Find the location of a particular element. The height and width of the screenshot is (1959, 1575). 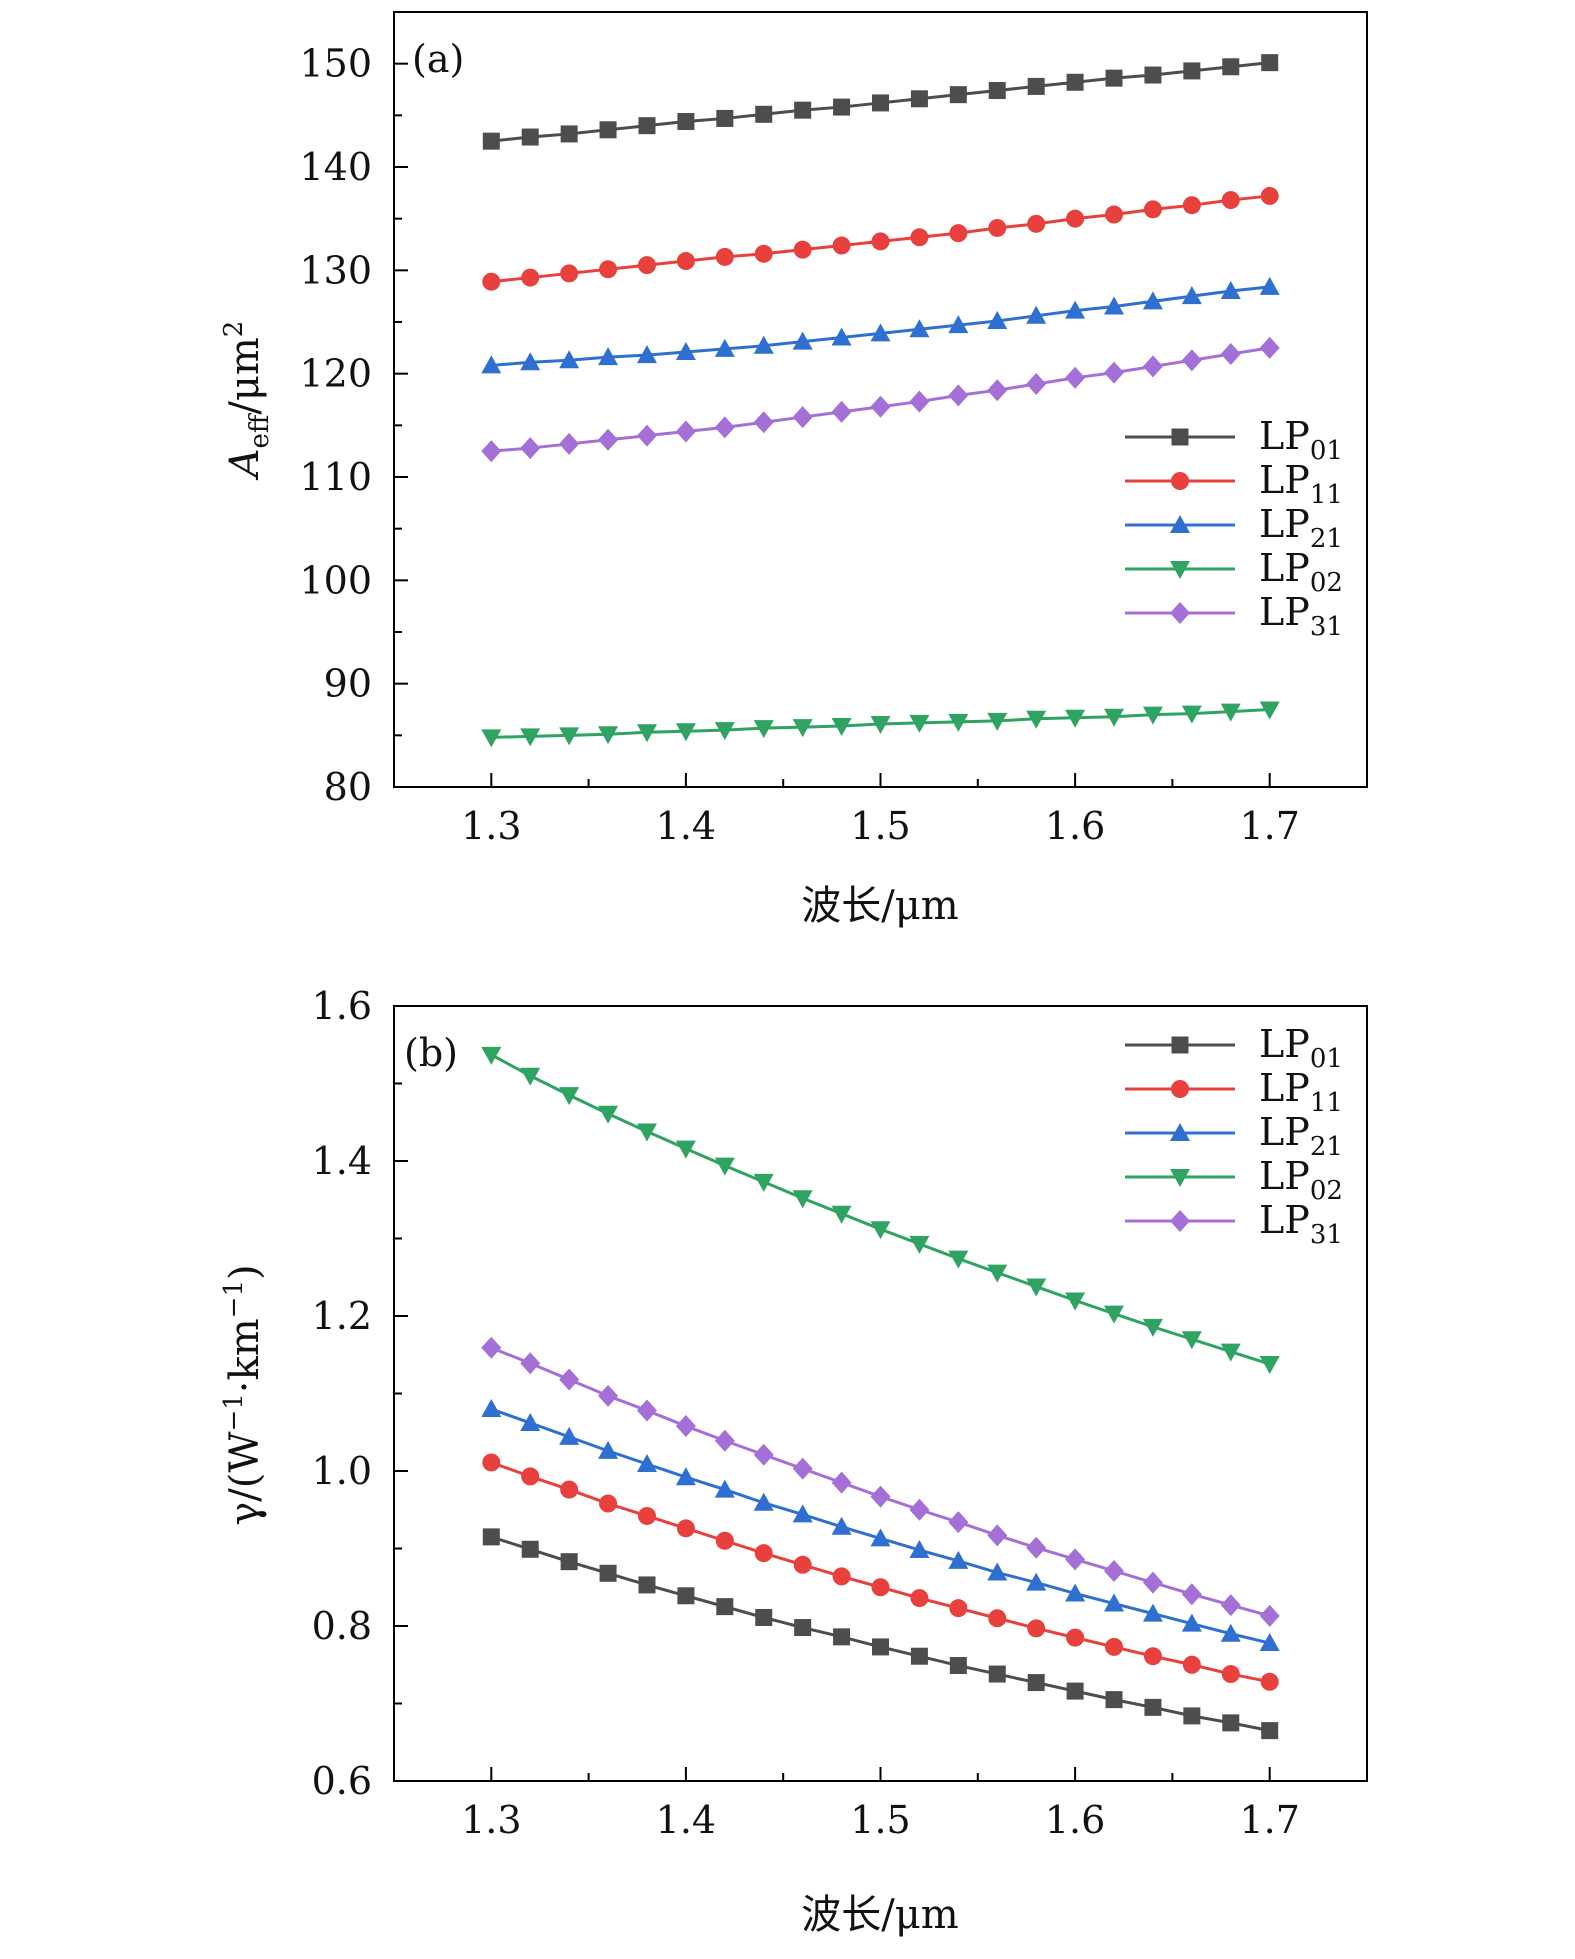

y-tick-label: 90 is located at coordinates (348, 684).